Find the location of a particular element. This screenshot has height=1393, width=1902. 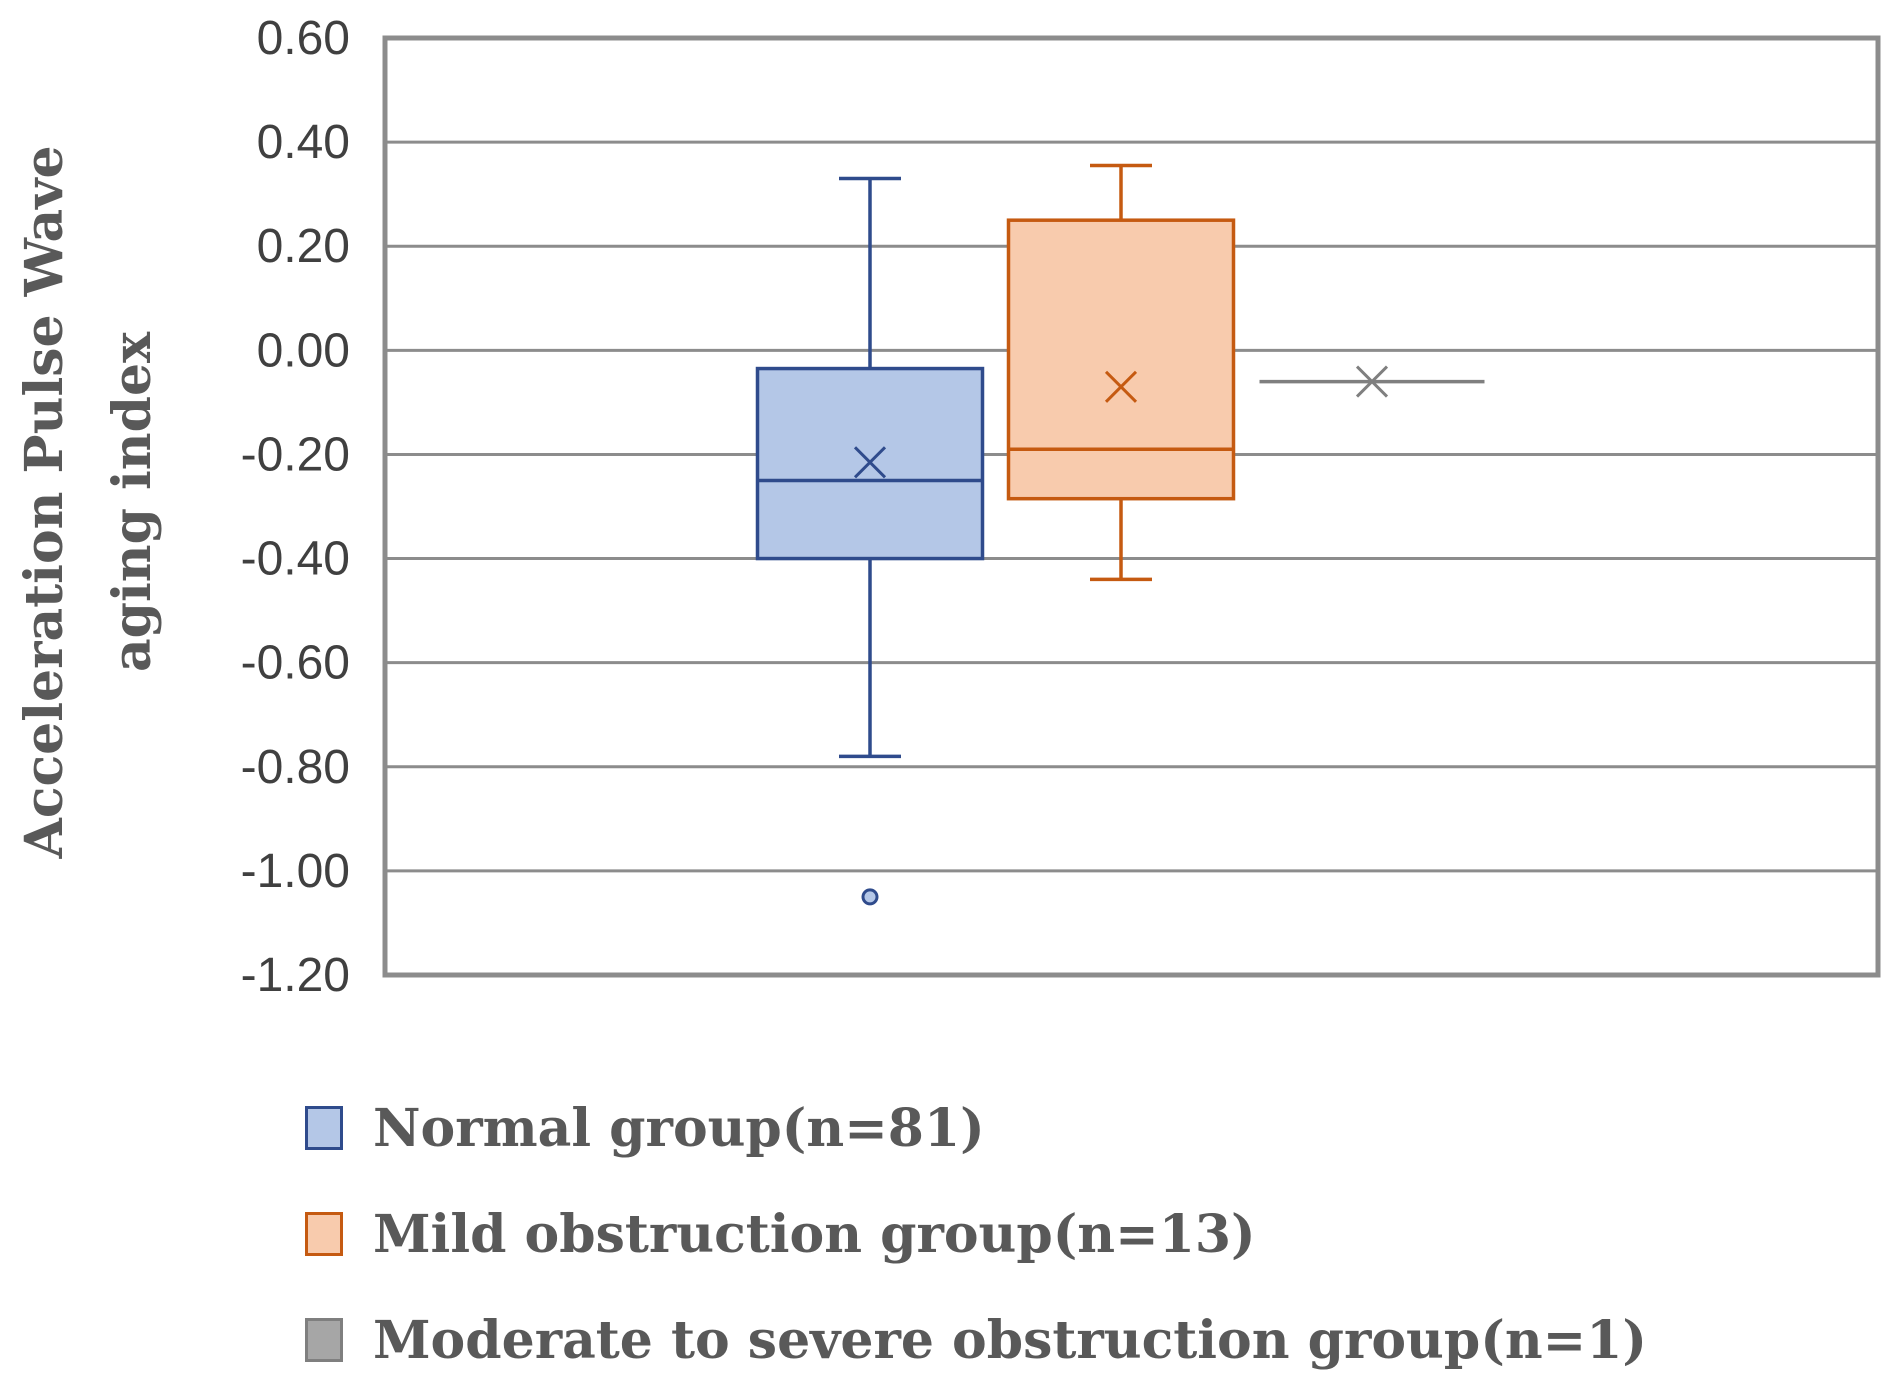

y-tick-label-5: -0.40 is located at coordinates (295, 559).